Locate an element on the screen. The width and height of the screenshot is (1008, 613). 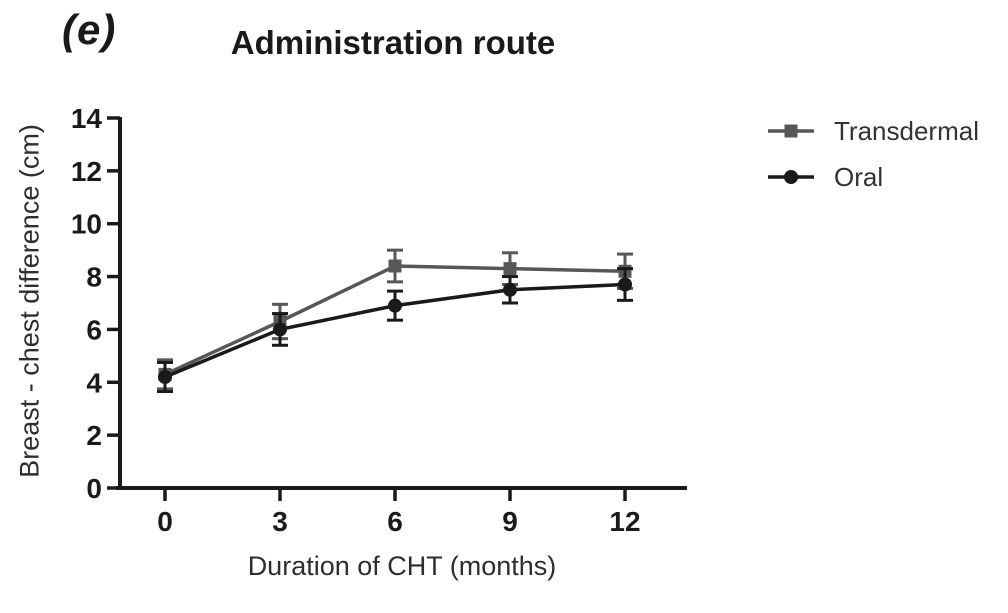
y-tick-label: 6 is located at coordinates (94, 329).